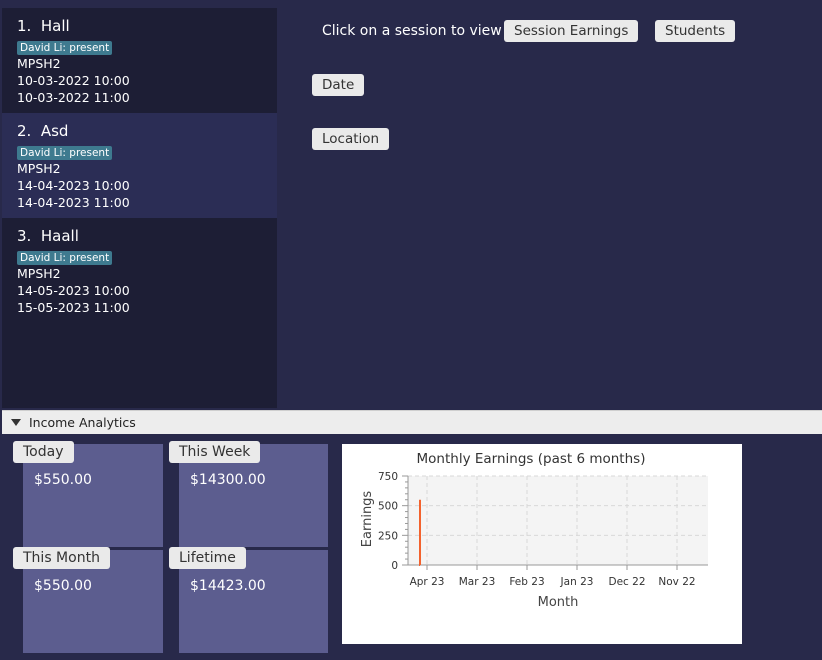 This screenshot has height=660, width=822. I want to click on date-label: Date, so click(338, 85).